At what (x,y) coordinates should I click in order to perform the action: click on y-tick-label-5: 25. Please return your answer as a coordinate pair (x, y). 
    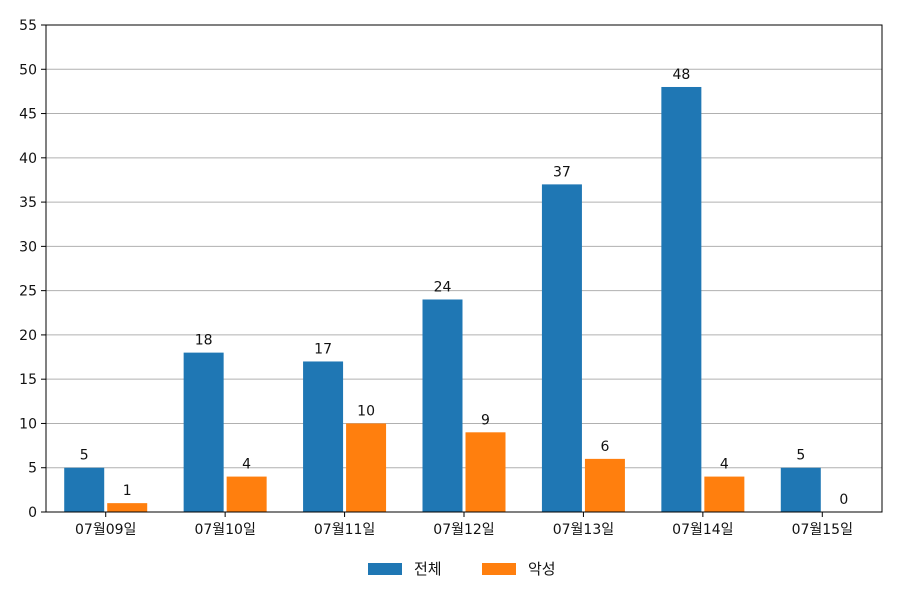
    Looking at the image, I should click on (28, 292).